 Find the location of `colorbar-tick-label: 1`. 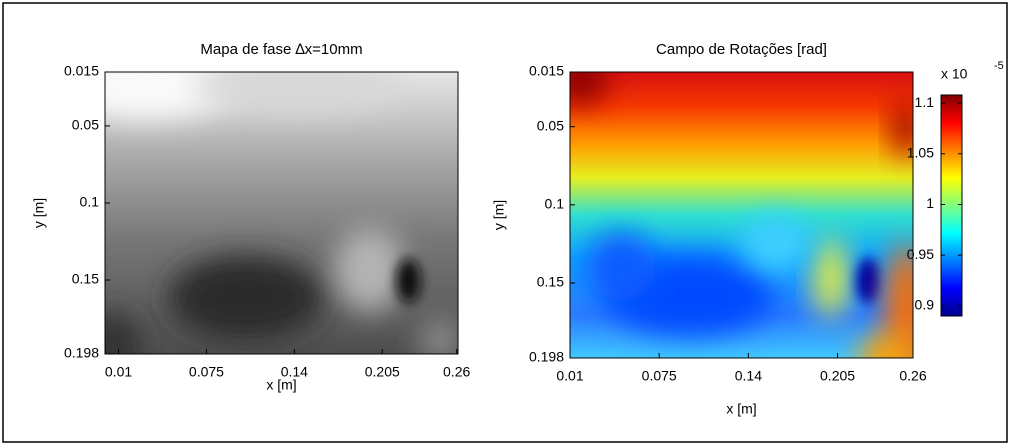

colorbar-tick-label: 1 is located at coordinates (930, 203).